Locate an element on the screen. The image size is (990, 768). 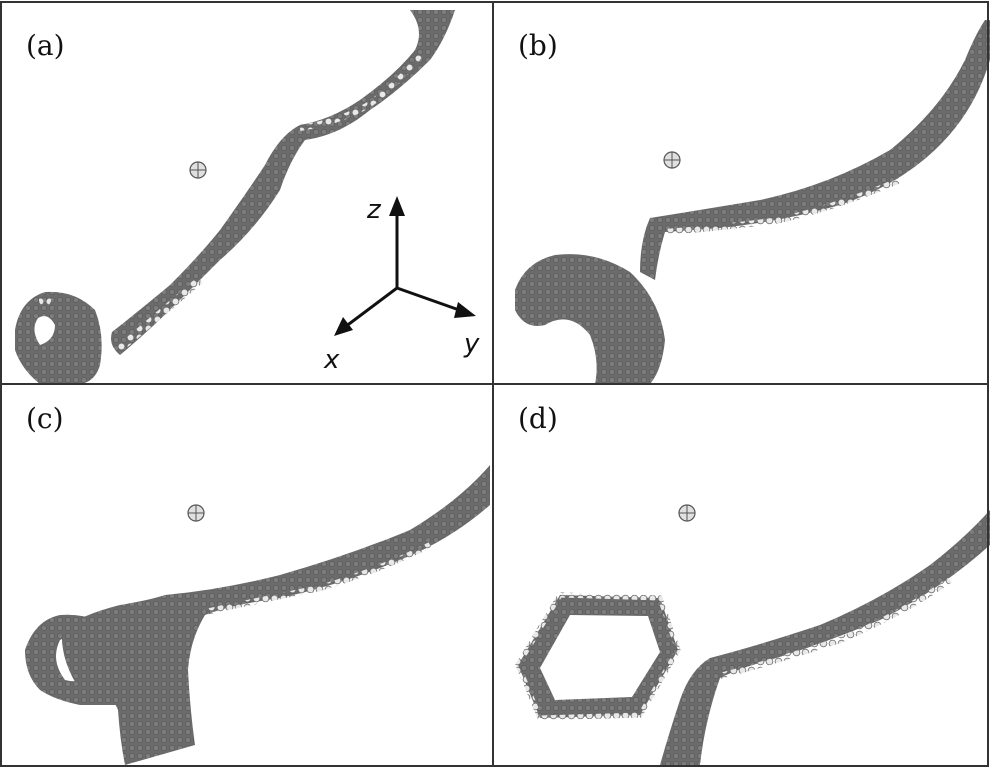
axis-label-y: y is located at coordinates (471, 344).